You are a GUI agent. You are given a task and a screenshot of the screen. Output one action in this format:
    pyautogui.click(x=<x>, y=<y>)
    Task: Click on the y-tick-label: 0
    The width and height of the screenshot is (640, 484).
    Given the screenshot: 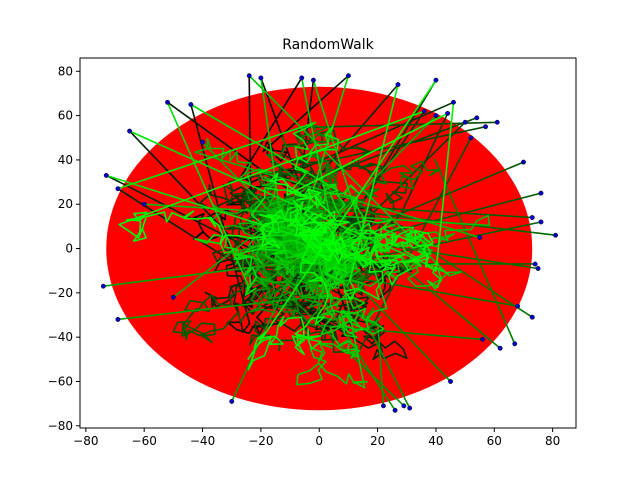 What is the action you would take?
    pyautogui.click(x=69, y=249)
    